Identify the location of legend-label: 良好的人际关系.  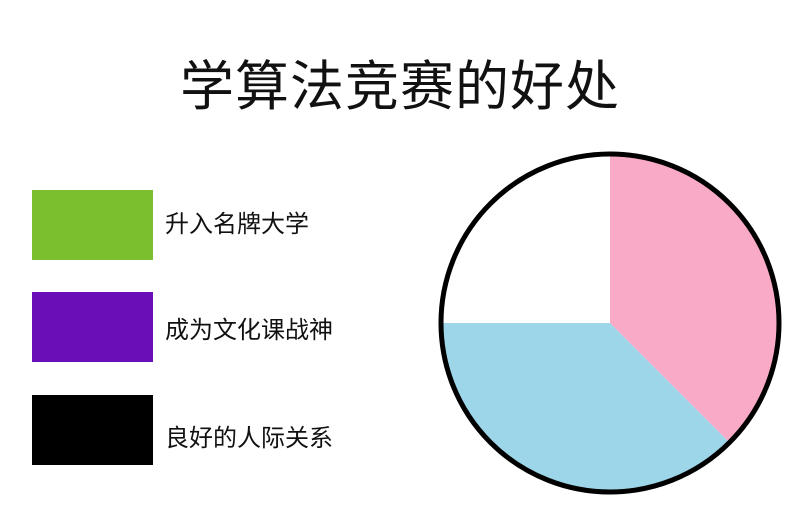
(249, 438).